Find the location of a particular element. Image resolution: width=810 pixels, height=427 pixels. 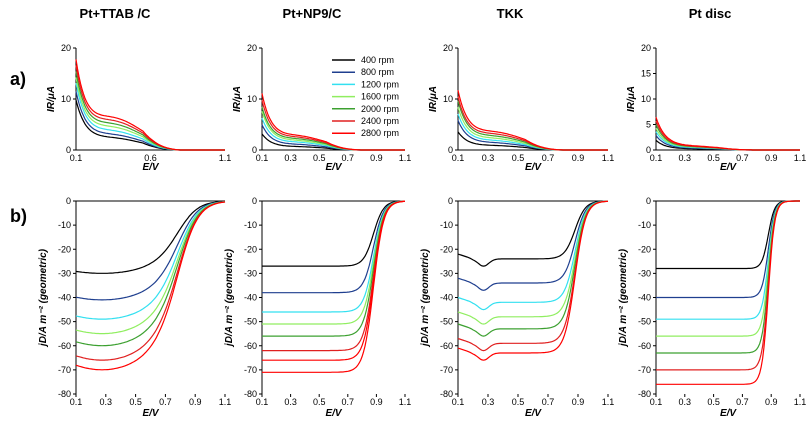

series-line-2400-rpm is located at coordinates (532, 123).